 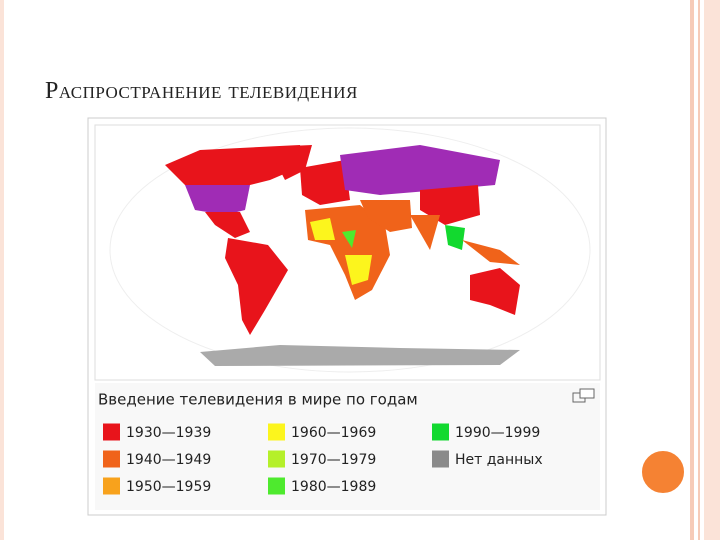 I want to click on legend-label: 1950—1959, so click(x=168, y=487).